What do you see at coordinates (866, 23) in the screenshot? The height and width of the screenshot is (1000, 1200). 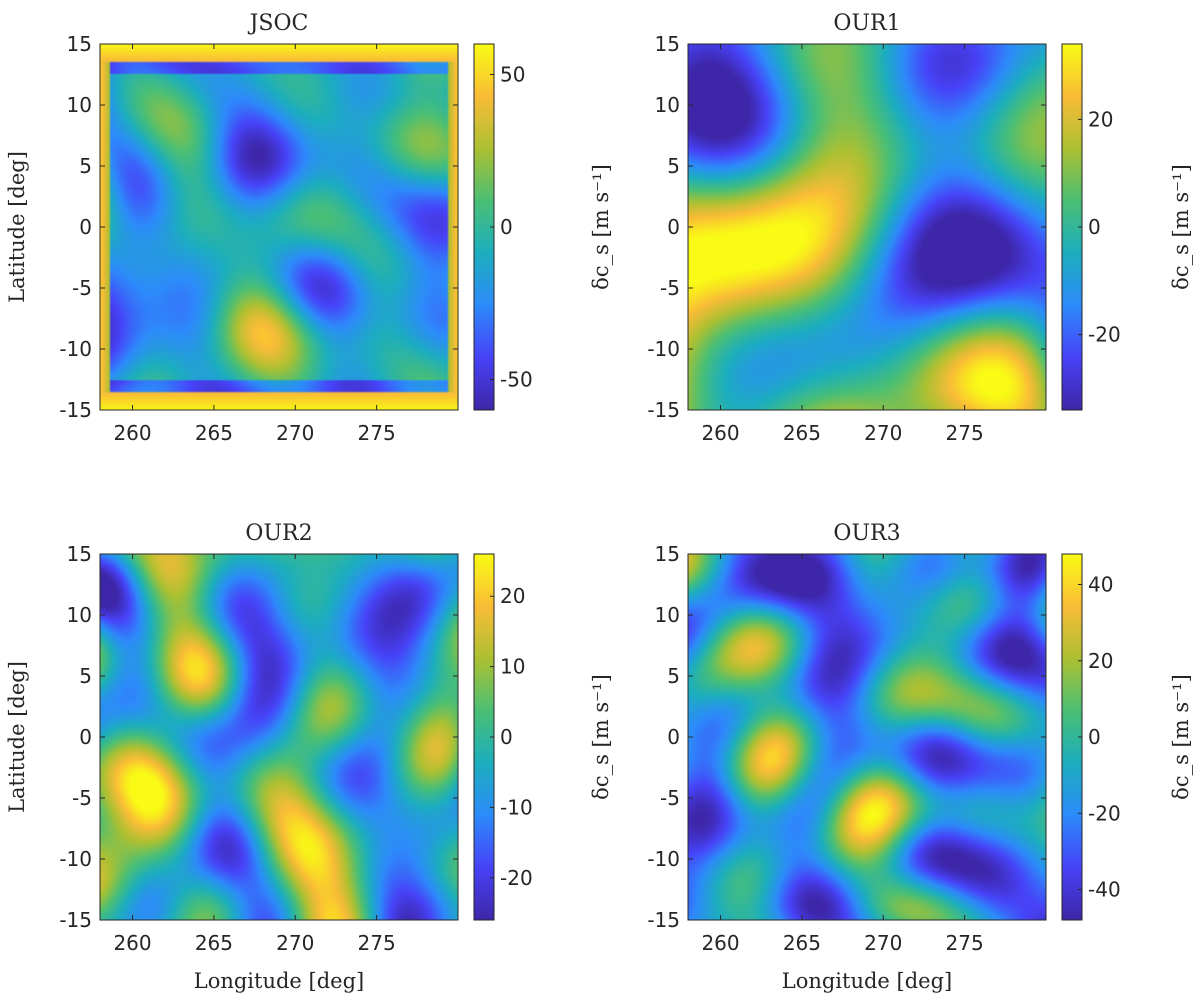 I see `panel-title: OUR1` at bounding box center [866, 23].